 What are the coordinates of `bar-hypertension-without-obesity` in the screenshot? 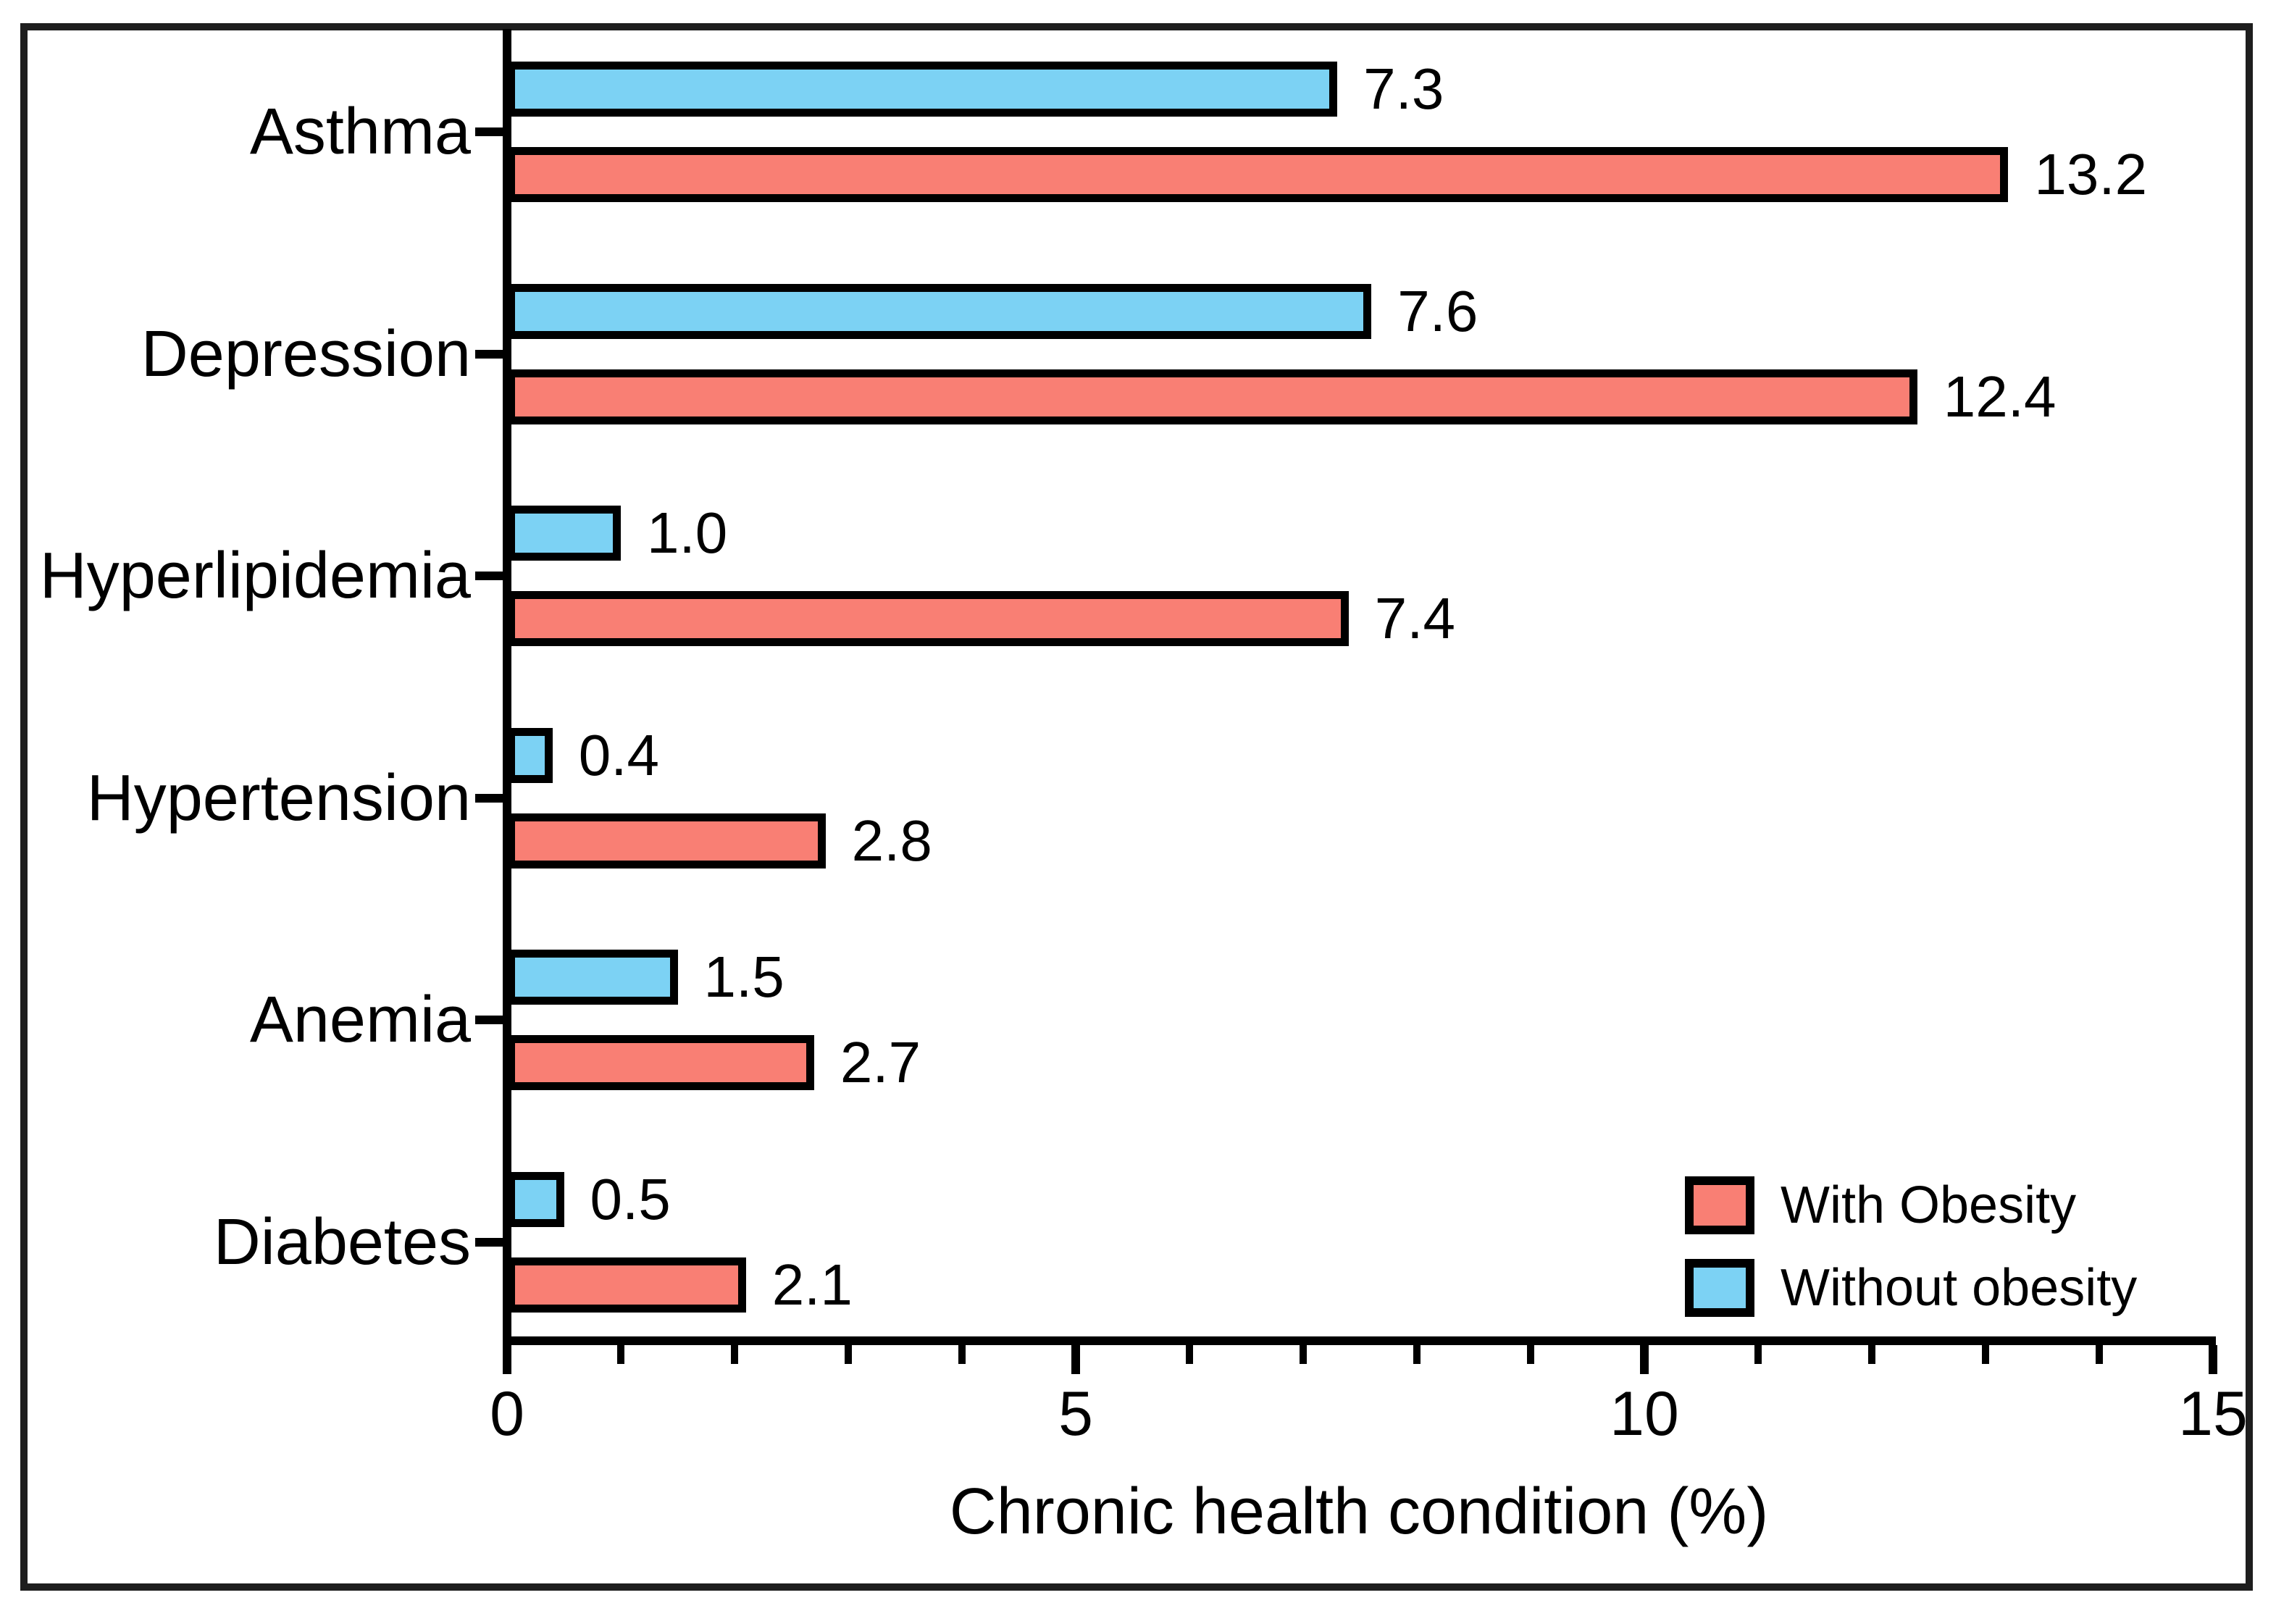 It's located at (530, 755).